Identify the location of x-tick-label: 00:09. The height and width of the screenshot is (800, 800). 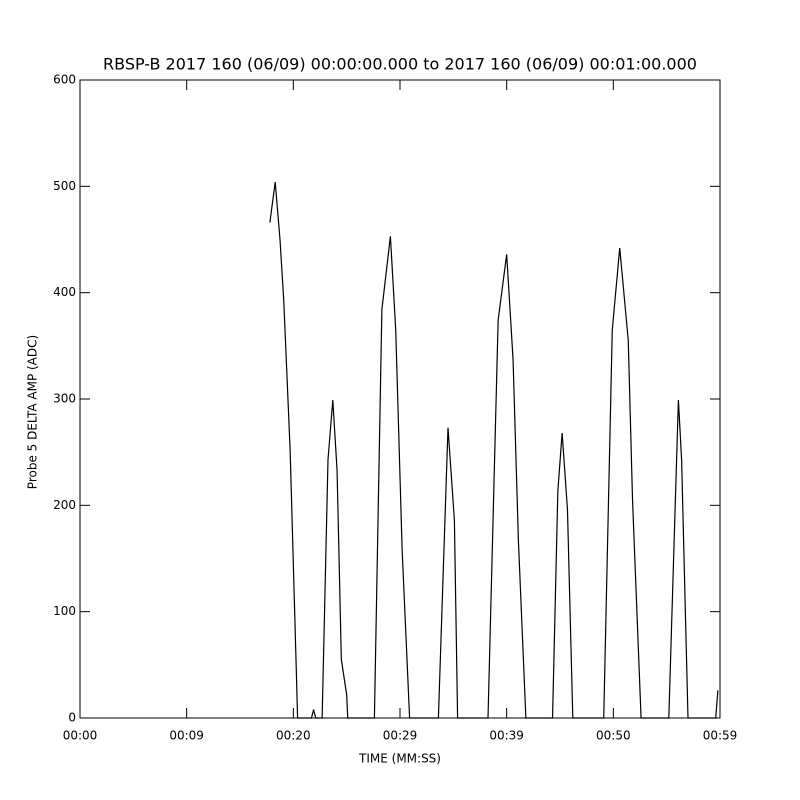
(186, 736).